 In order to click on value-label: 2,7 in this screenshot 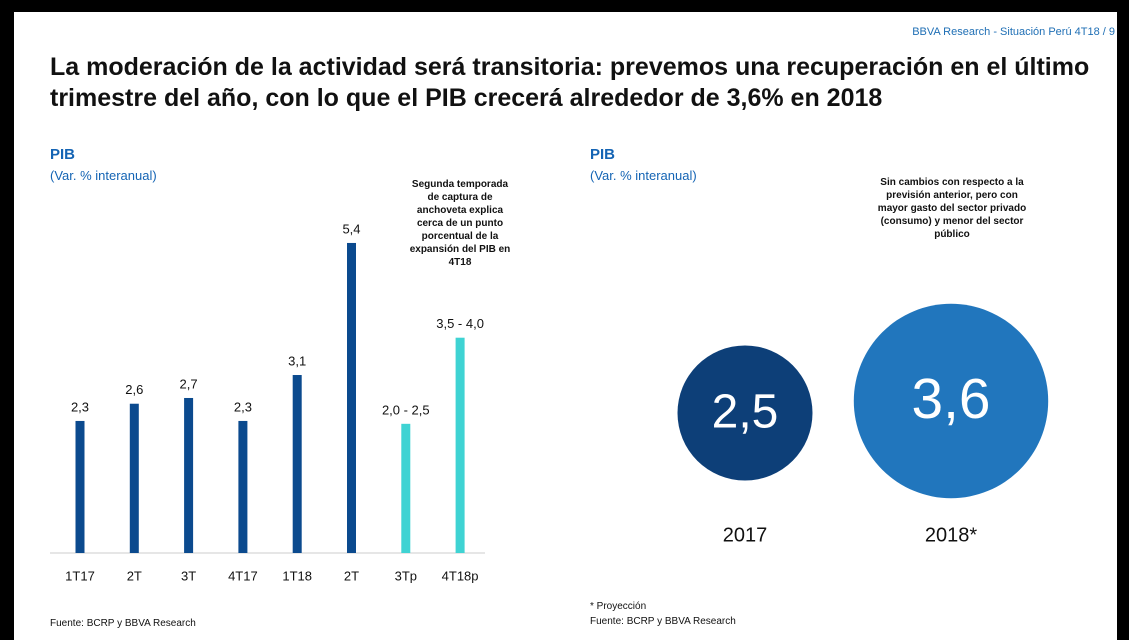, I will do `click(189, 383)`.